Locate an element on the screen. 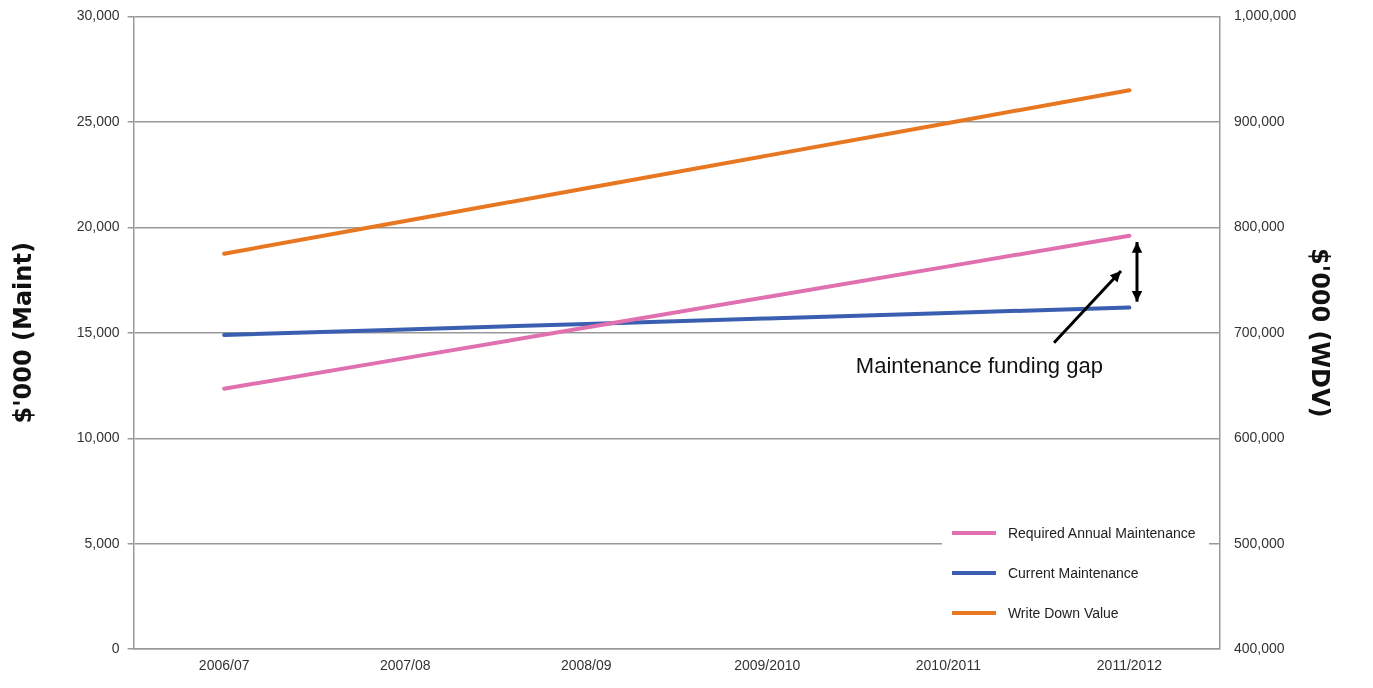 The image size is (1373, 688). x-tick-label: 2006/07 is located at coordinates (224, 665).